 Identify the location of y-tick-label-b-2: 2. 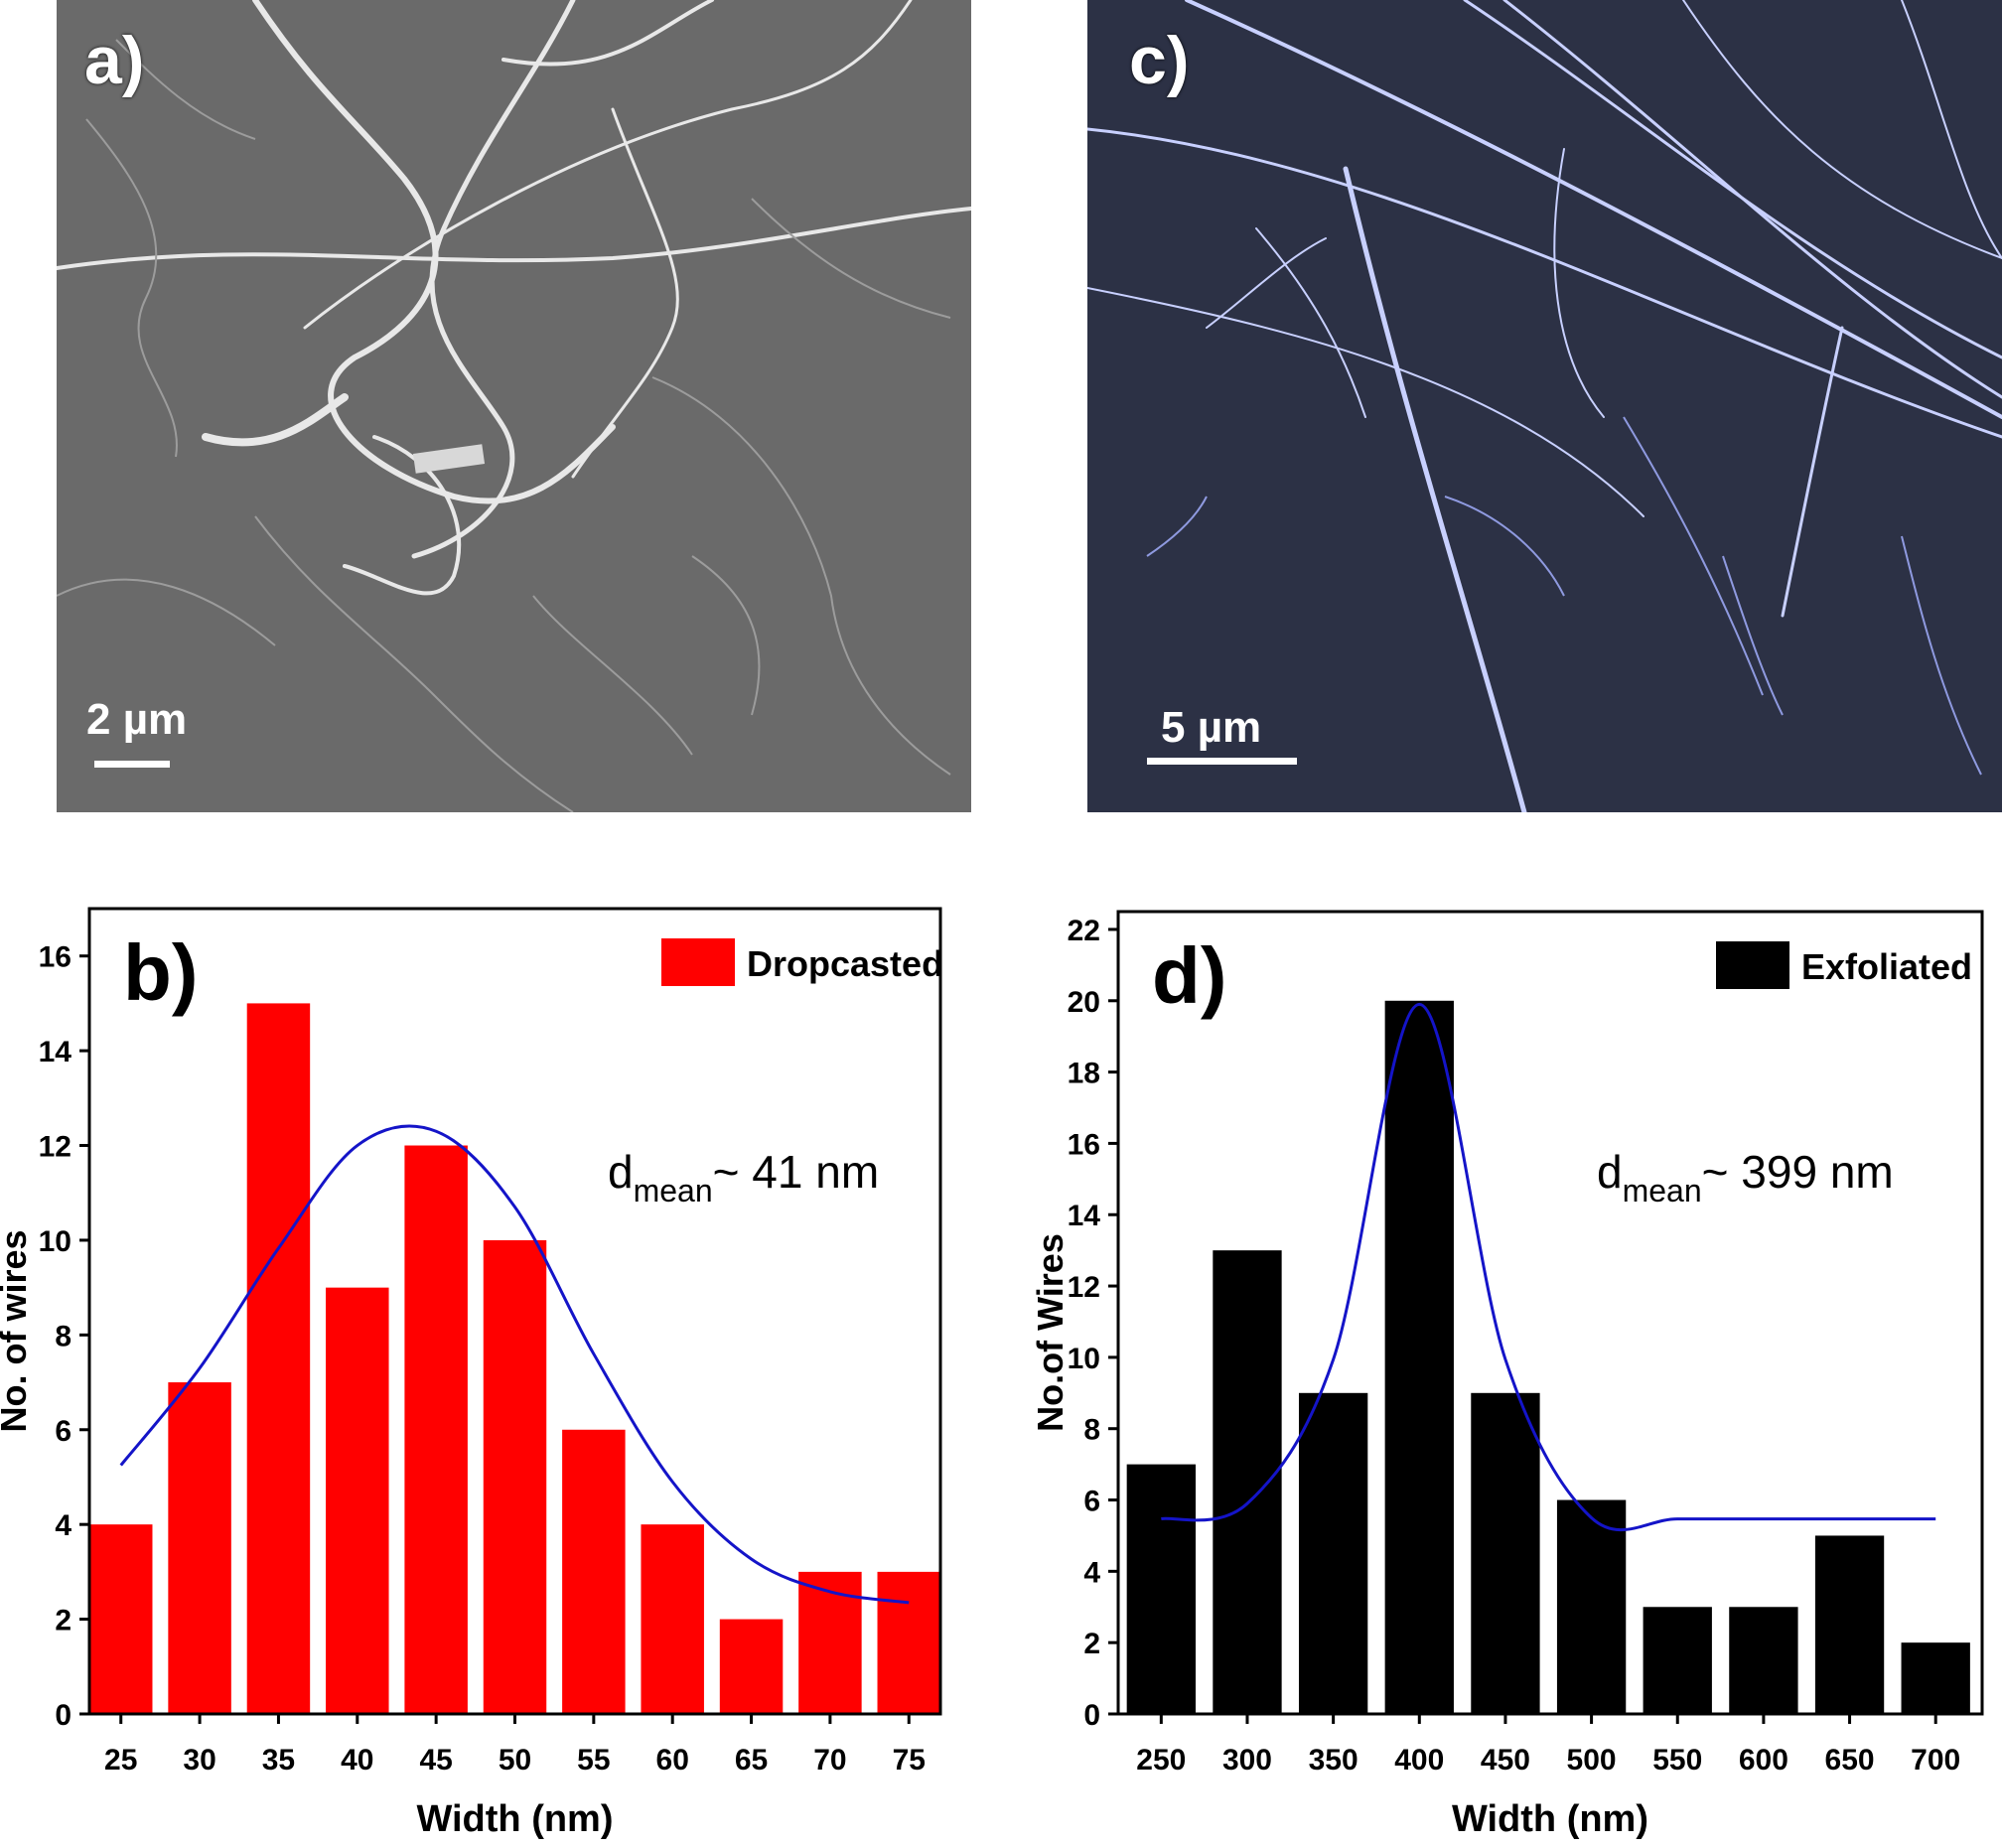
(64, 1621).